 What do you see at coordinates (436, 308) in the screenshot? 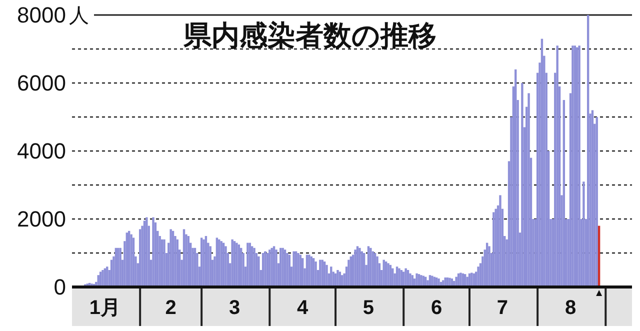
I see `x-tick-label: 6` at bounding box center [436, 308].